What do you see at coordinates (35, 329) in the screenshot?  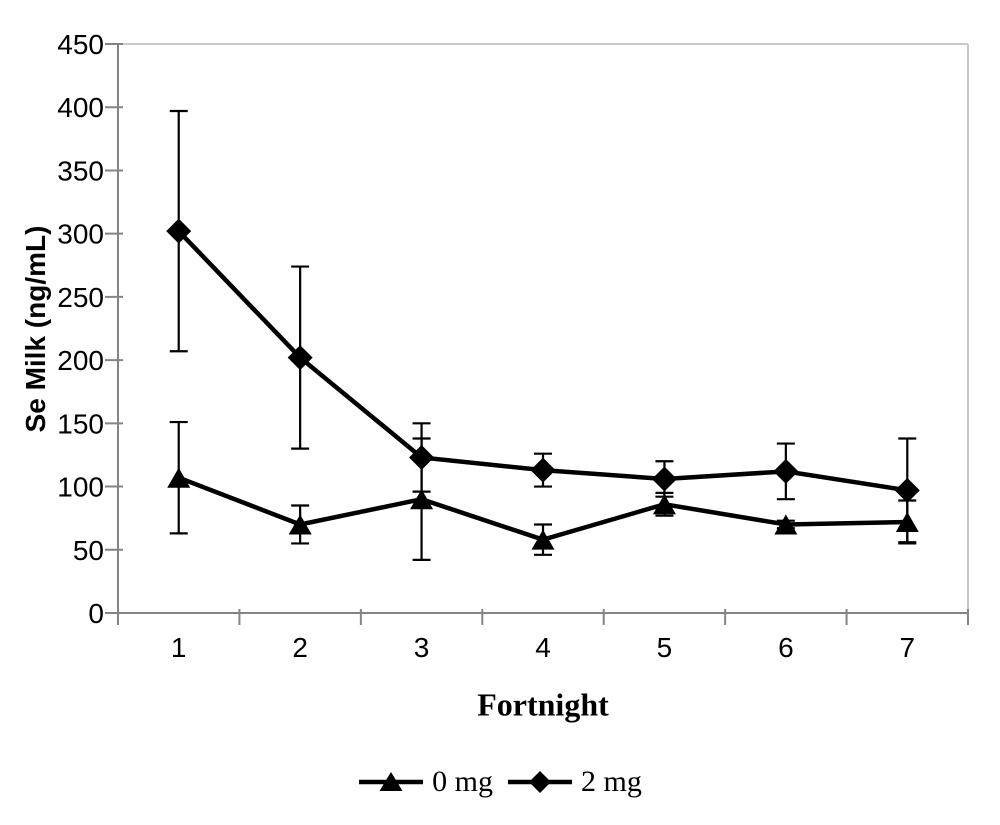 I see `y-axis-title: Se Milk (ng/mL)` at bounding box center [35, 329].